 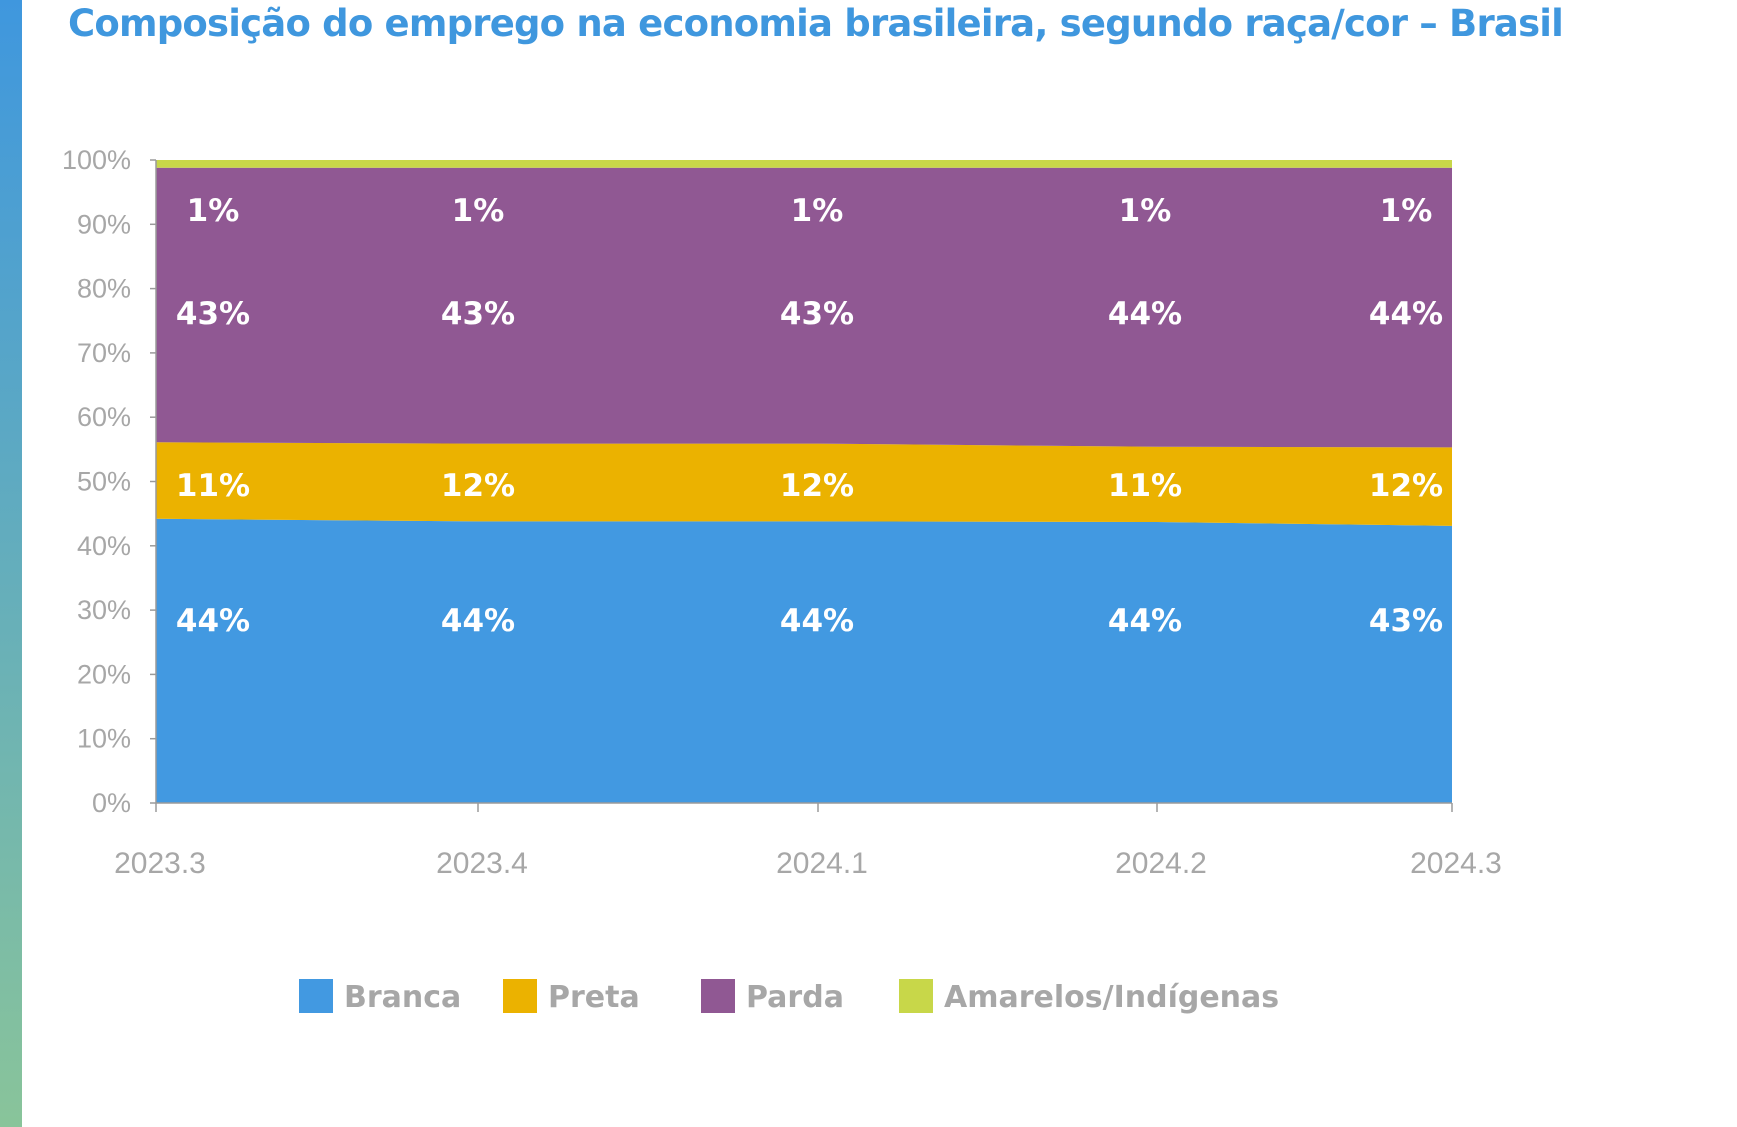 I want to click on y-tick-label: 50%, so click(x=104, y=482).